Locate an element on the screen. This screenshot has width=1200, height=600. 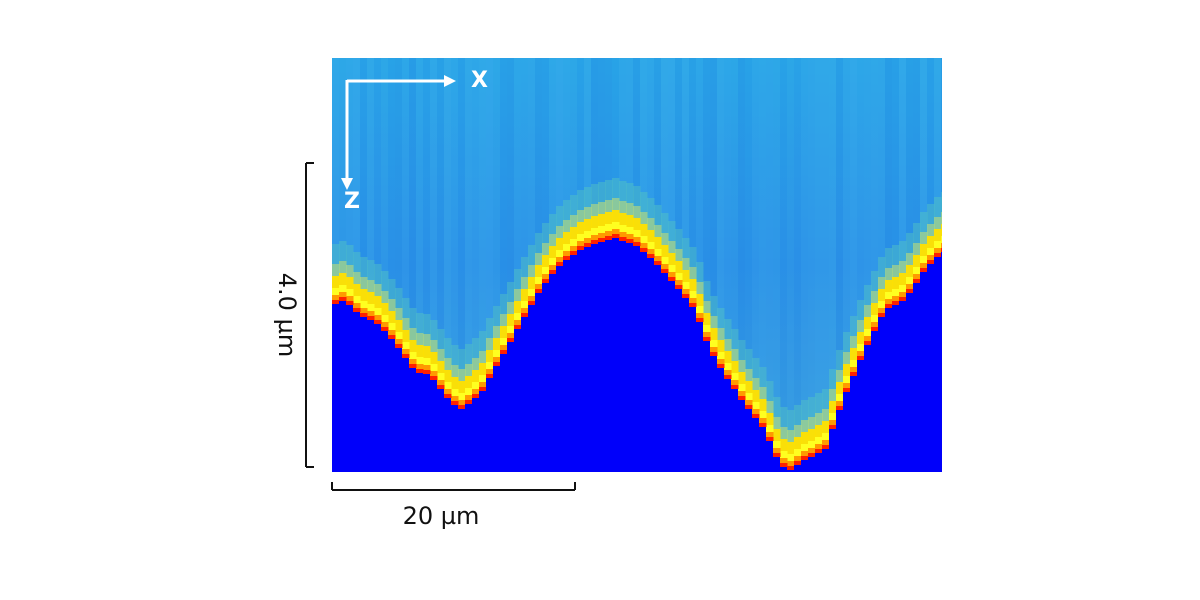
axis-arrows: X Z is located at coordinates (414, 141).